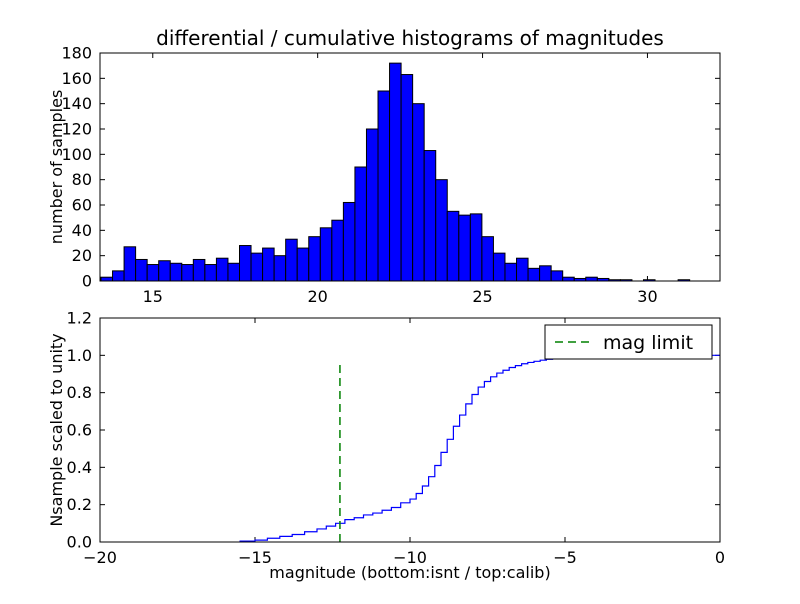  What do you see at coordinates (409, 572) in the screenshot?
I see `x-axis-label: magnitude (bottom:isnt / top:calib)` at bounding box center [409, 572].